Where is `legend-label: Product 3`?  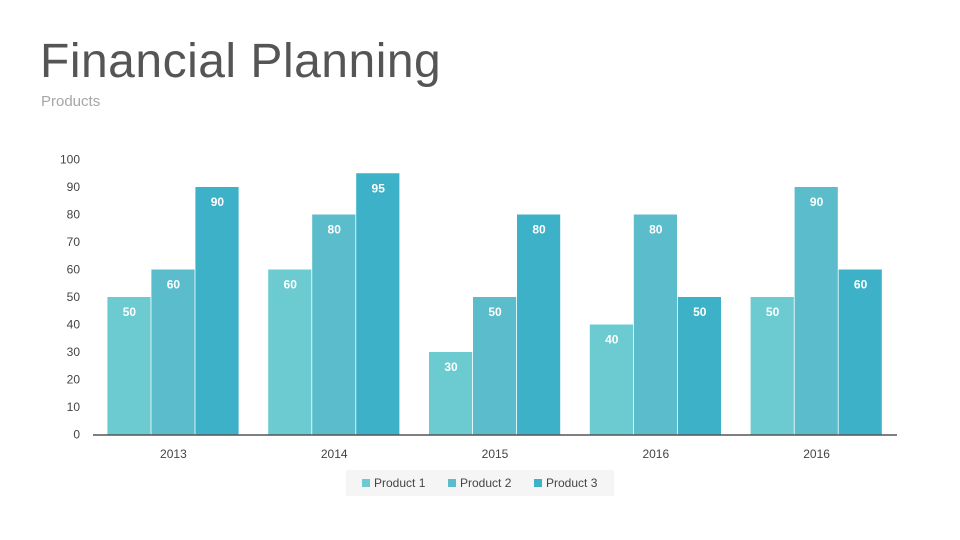 legend-label: Product 3 is located at coordinates (572, 483).